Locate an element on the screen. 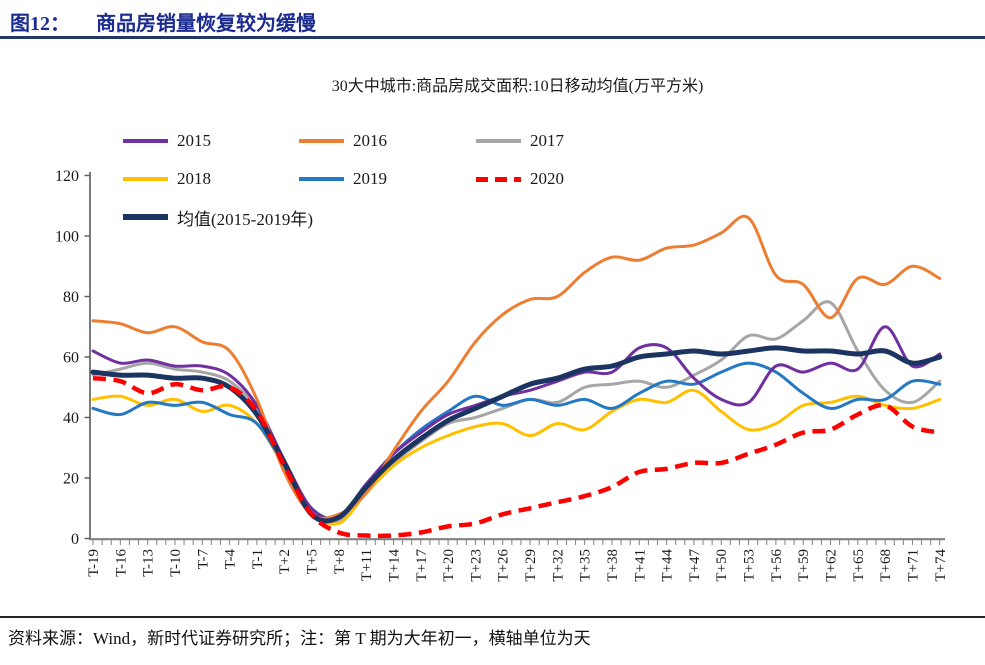  y-tick-label: 60 is located at coordinates (71, 358).